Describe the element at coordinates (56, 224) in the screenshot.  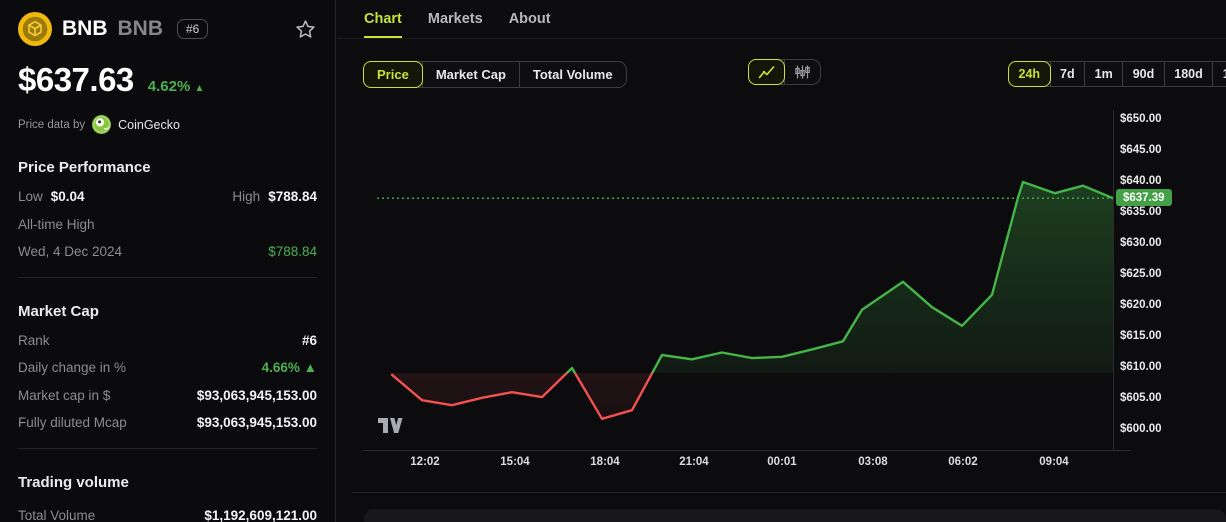
I see `ath-label: All-time High` at that location.